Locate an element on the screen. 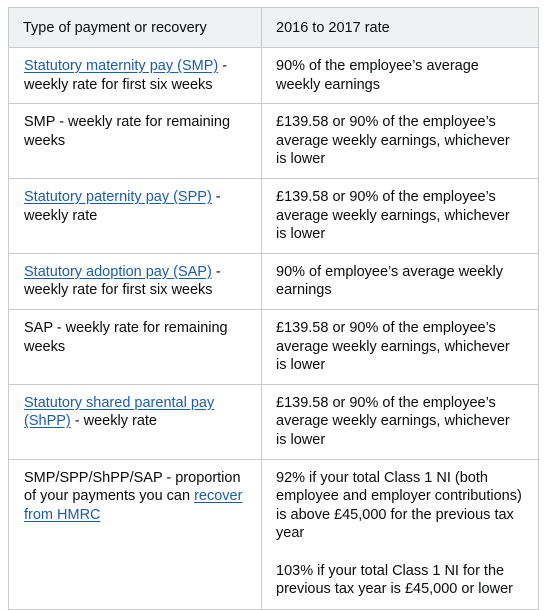  column-header-payment-type: Type of payment or recovery is located at coordinates (135, 27).